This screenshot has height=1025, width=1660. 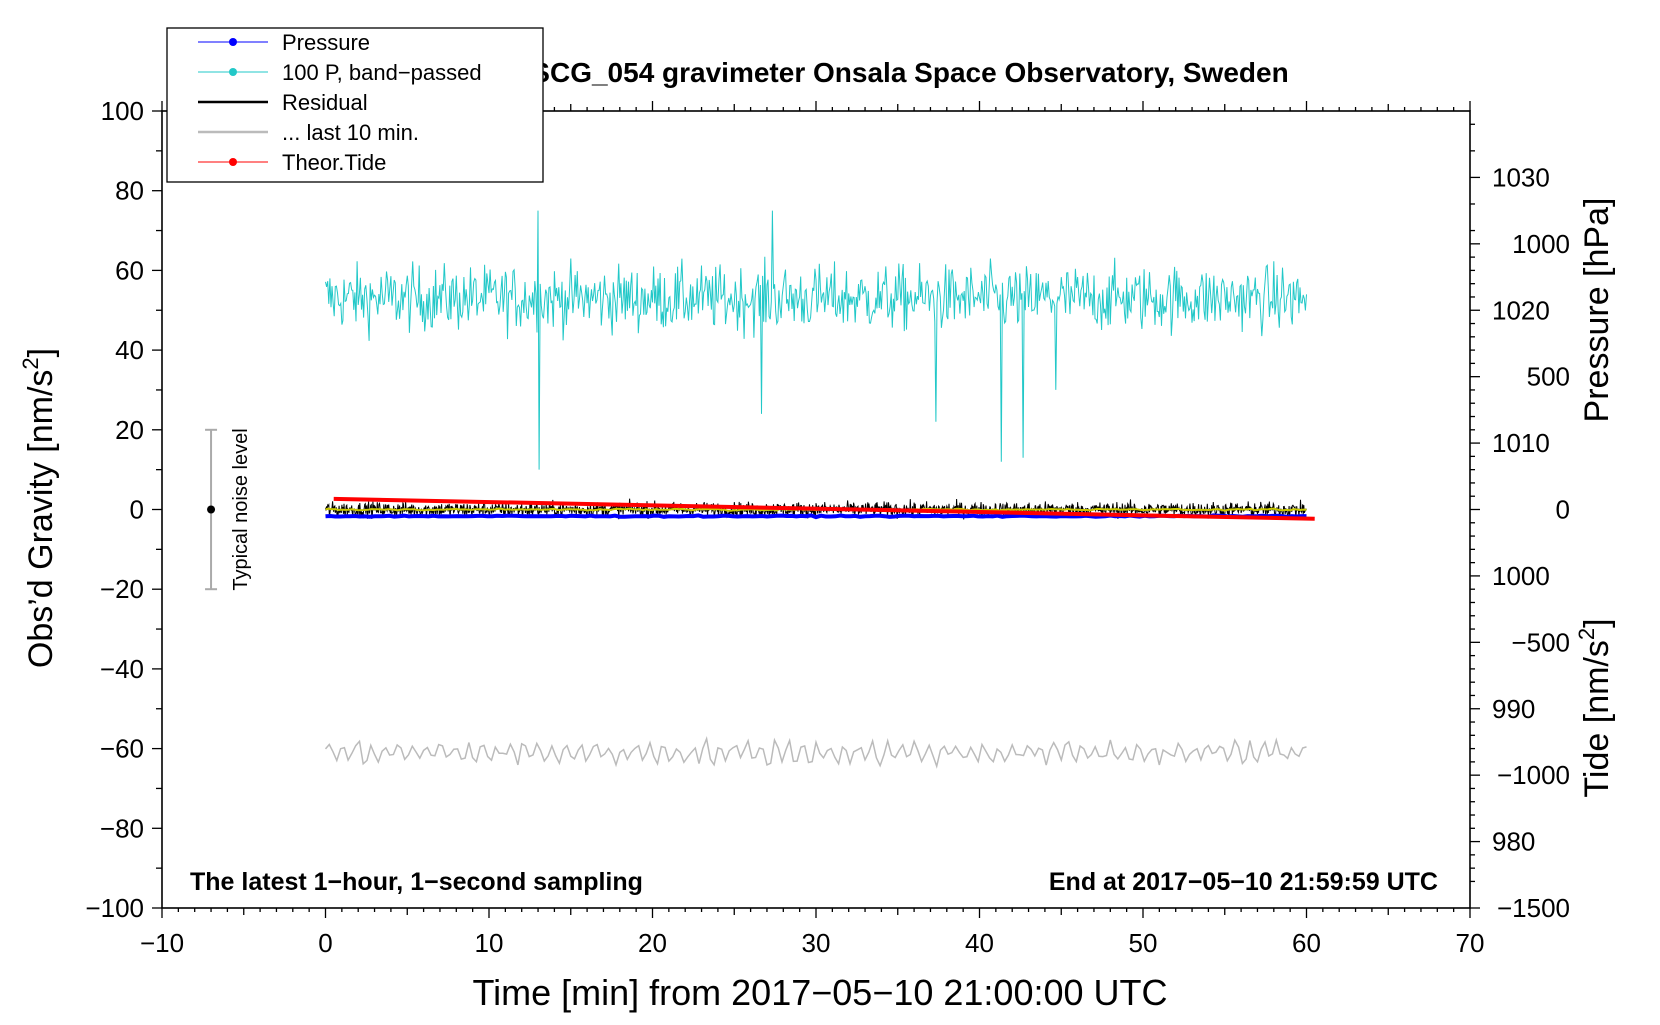 I want to click on x-tick-label: 60, so click(x=1306, y=943).